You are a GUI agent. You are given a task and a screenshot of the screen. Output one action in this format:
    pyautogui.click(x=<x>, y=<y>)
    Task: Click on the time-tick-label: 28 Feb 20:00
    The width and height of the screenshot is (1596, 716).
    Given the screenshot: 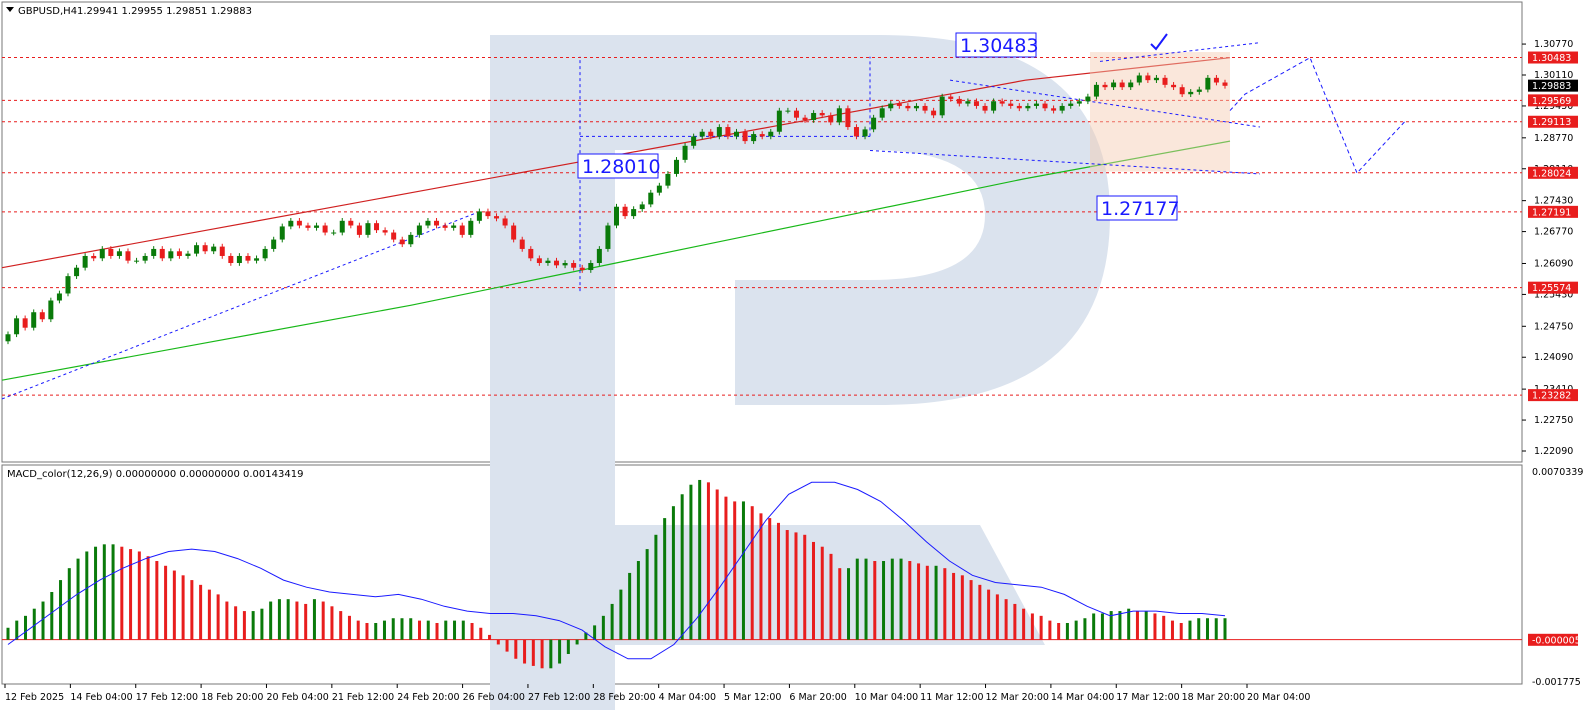 What is the action you would take?
    pyautogui.click(x=624, y=697)
    